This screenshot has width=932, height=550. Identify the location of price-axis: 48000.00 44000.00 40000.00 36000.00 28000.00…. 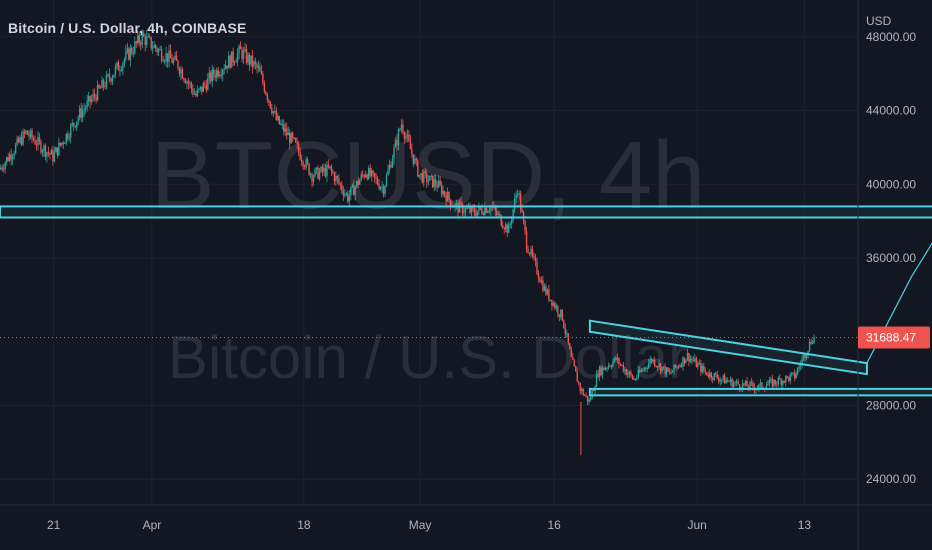
(891, 258).